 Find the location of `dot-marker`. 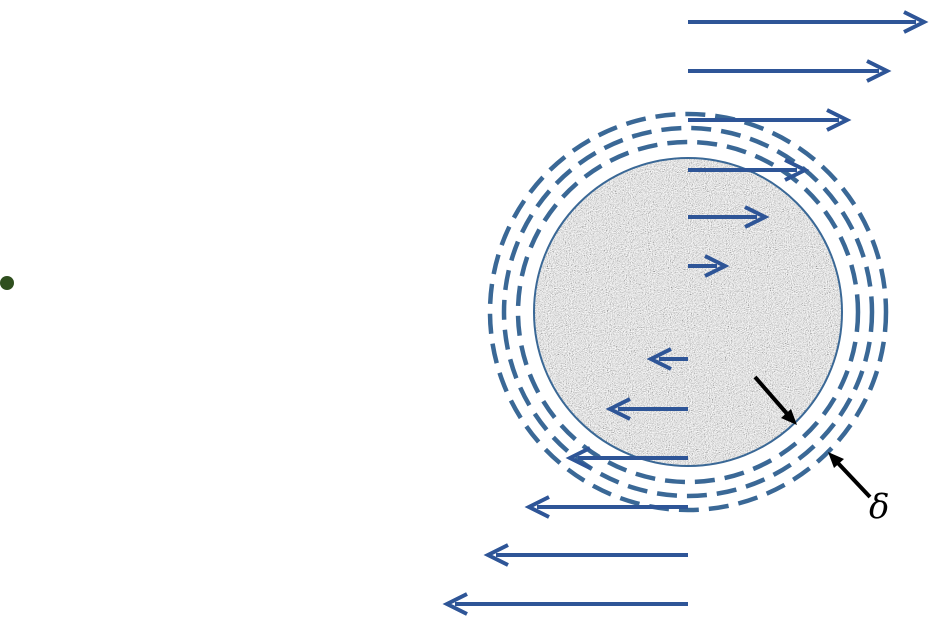

dot-marker is located at coordinates (7, 283).